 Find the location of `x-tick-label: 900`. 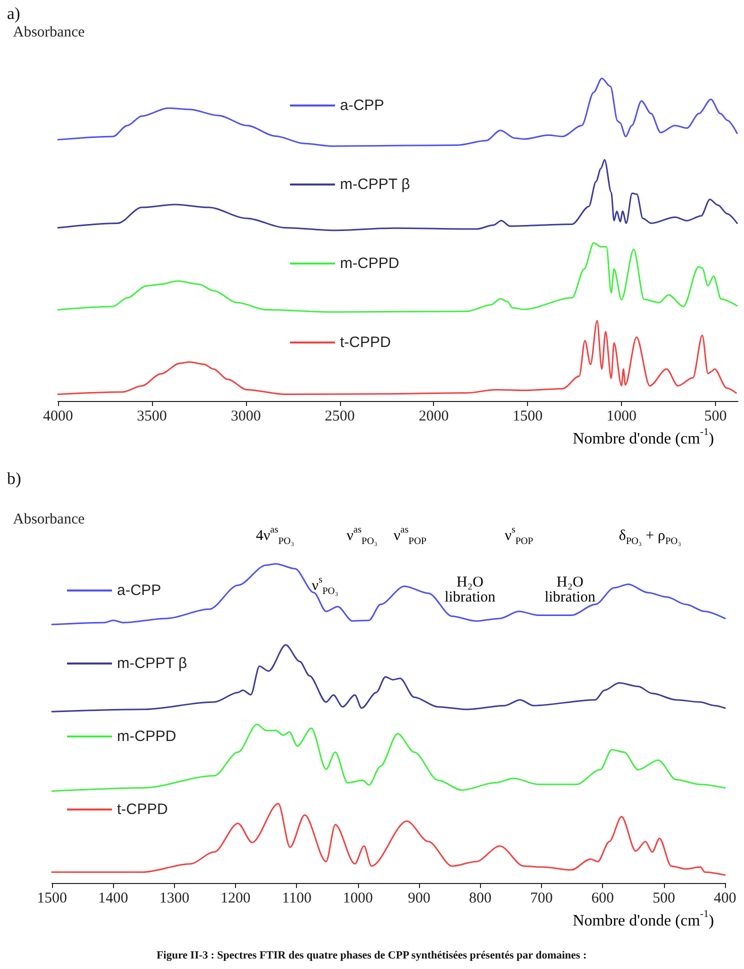

x-tick-label: 900 is located at coordinates (419, 898).